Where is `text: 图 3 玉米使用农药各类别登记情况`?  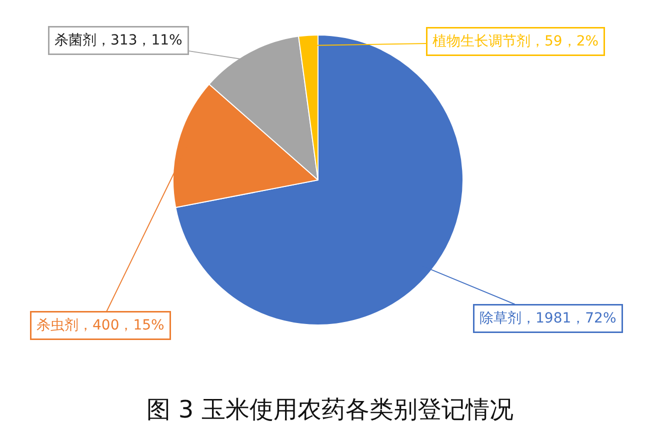 text: 图 3 玉米使用农药各类别登记情况 is located at coordinates (330, 409).